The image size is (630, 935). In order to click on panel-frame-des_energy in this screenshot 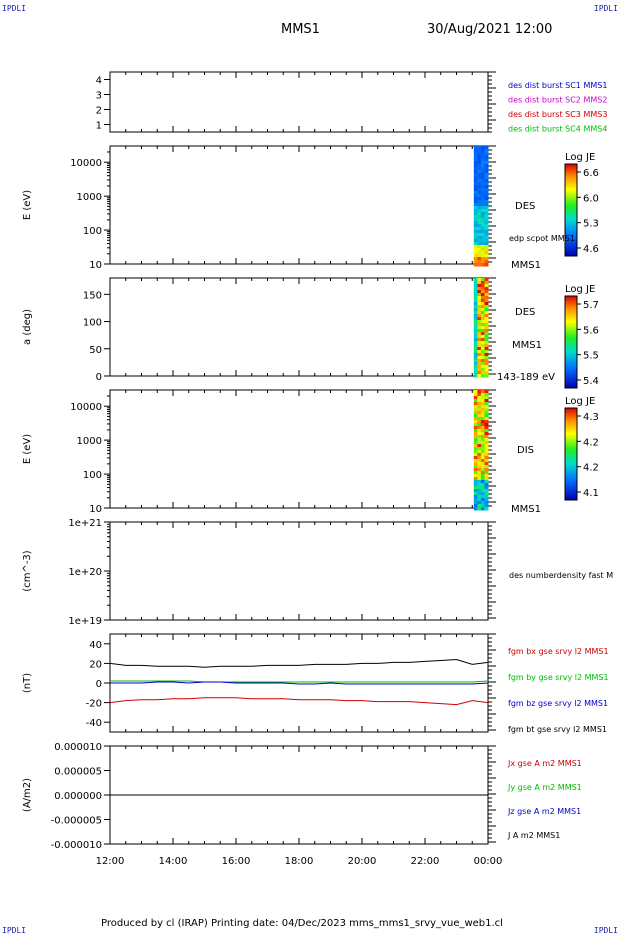, I will do `click(299, 205)`.